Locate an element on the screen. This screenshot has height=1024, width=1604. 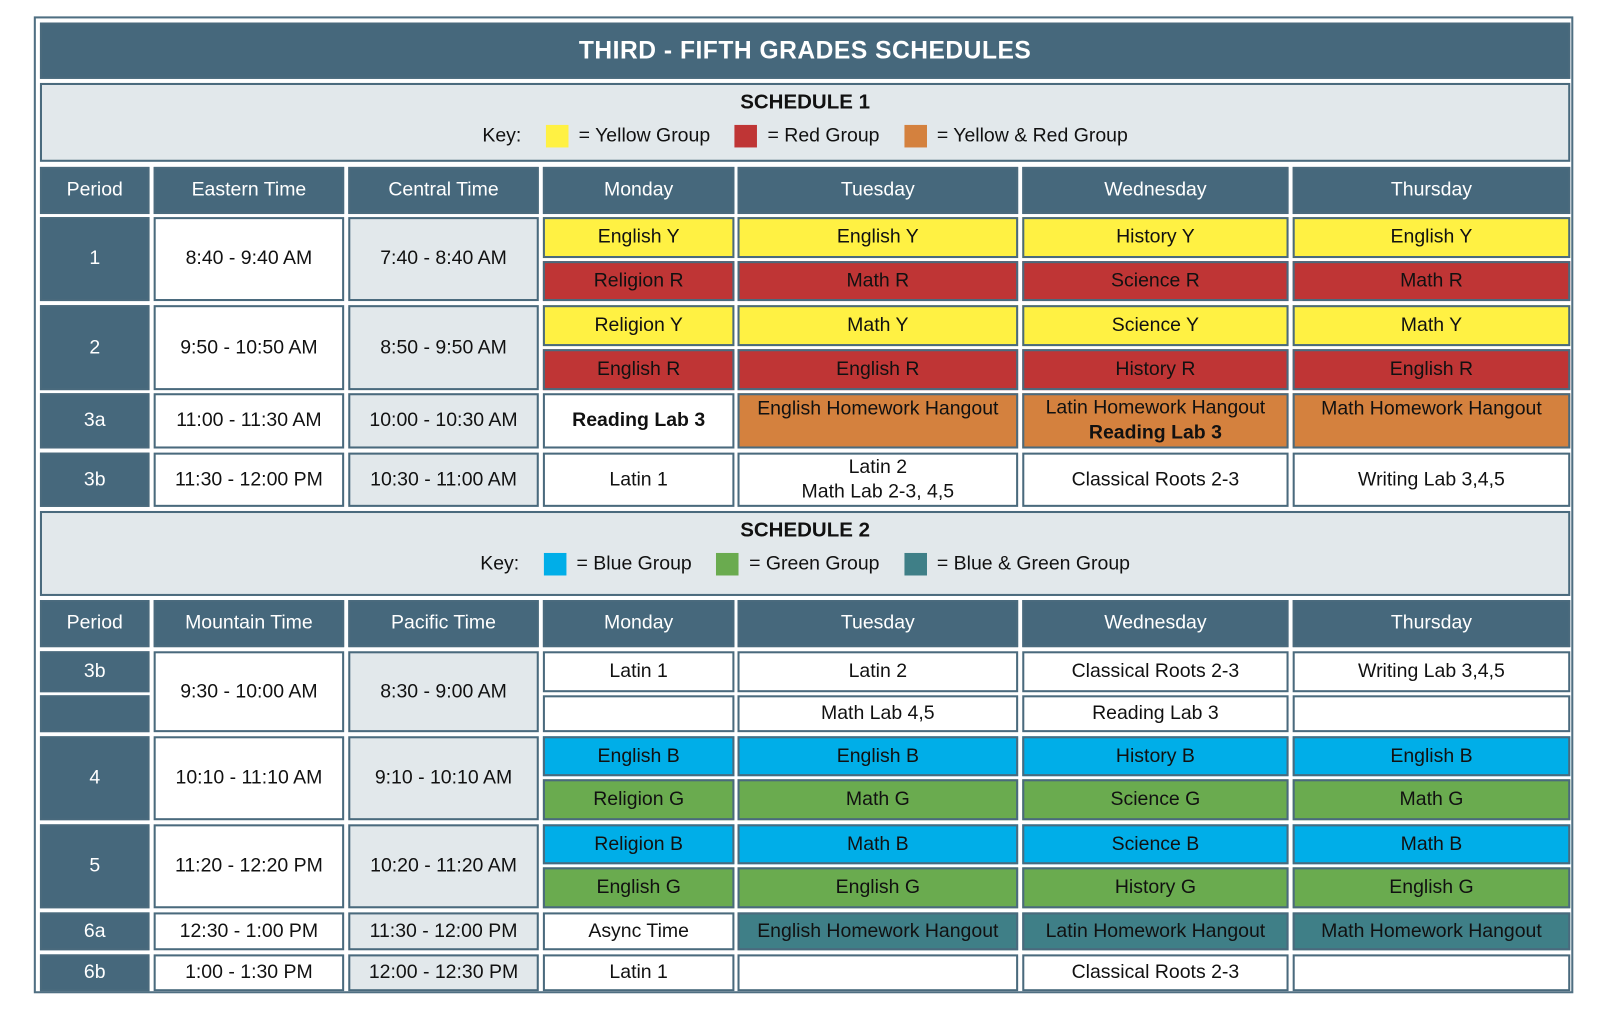
class-cell: History G is located at coordinates (1155, 888).